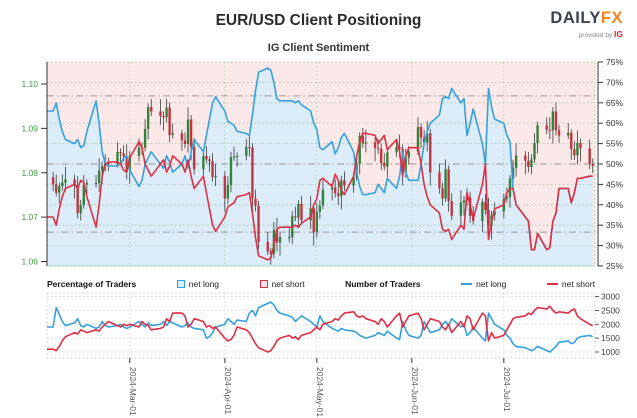  I want to click on legend-num-net-long: net long, so click(483, 284).